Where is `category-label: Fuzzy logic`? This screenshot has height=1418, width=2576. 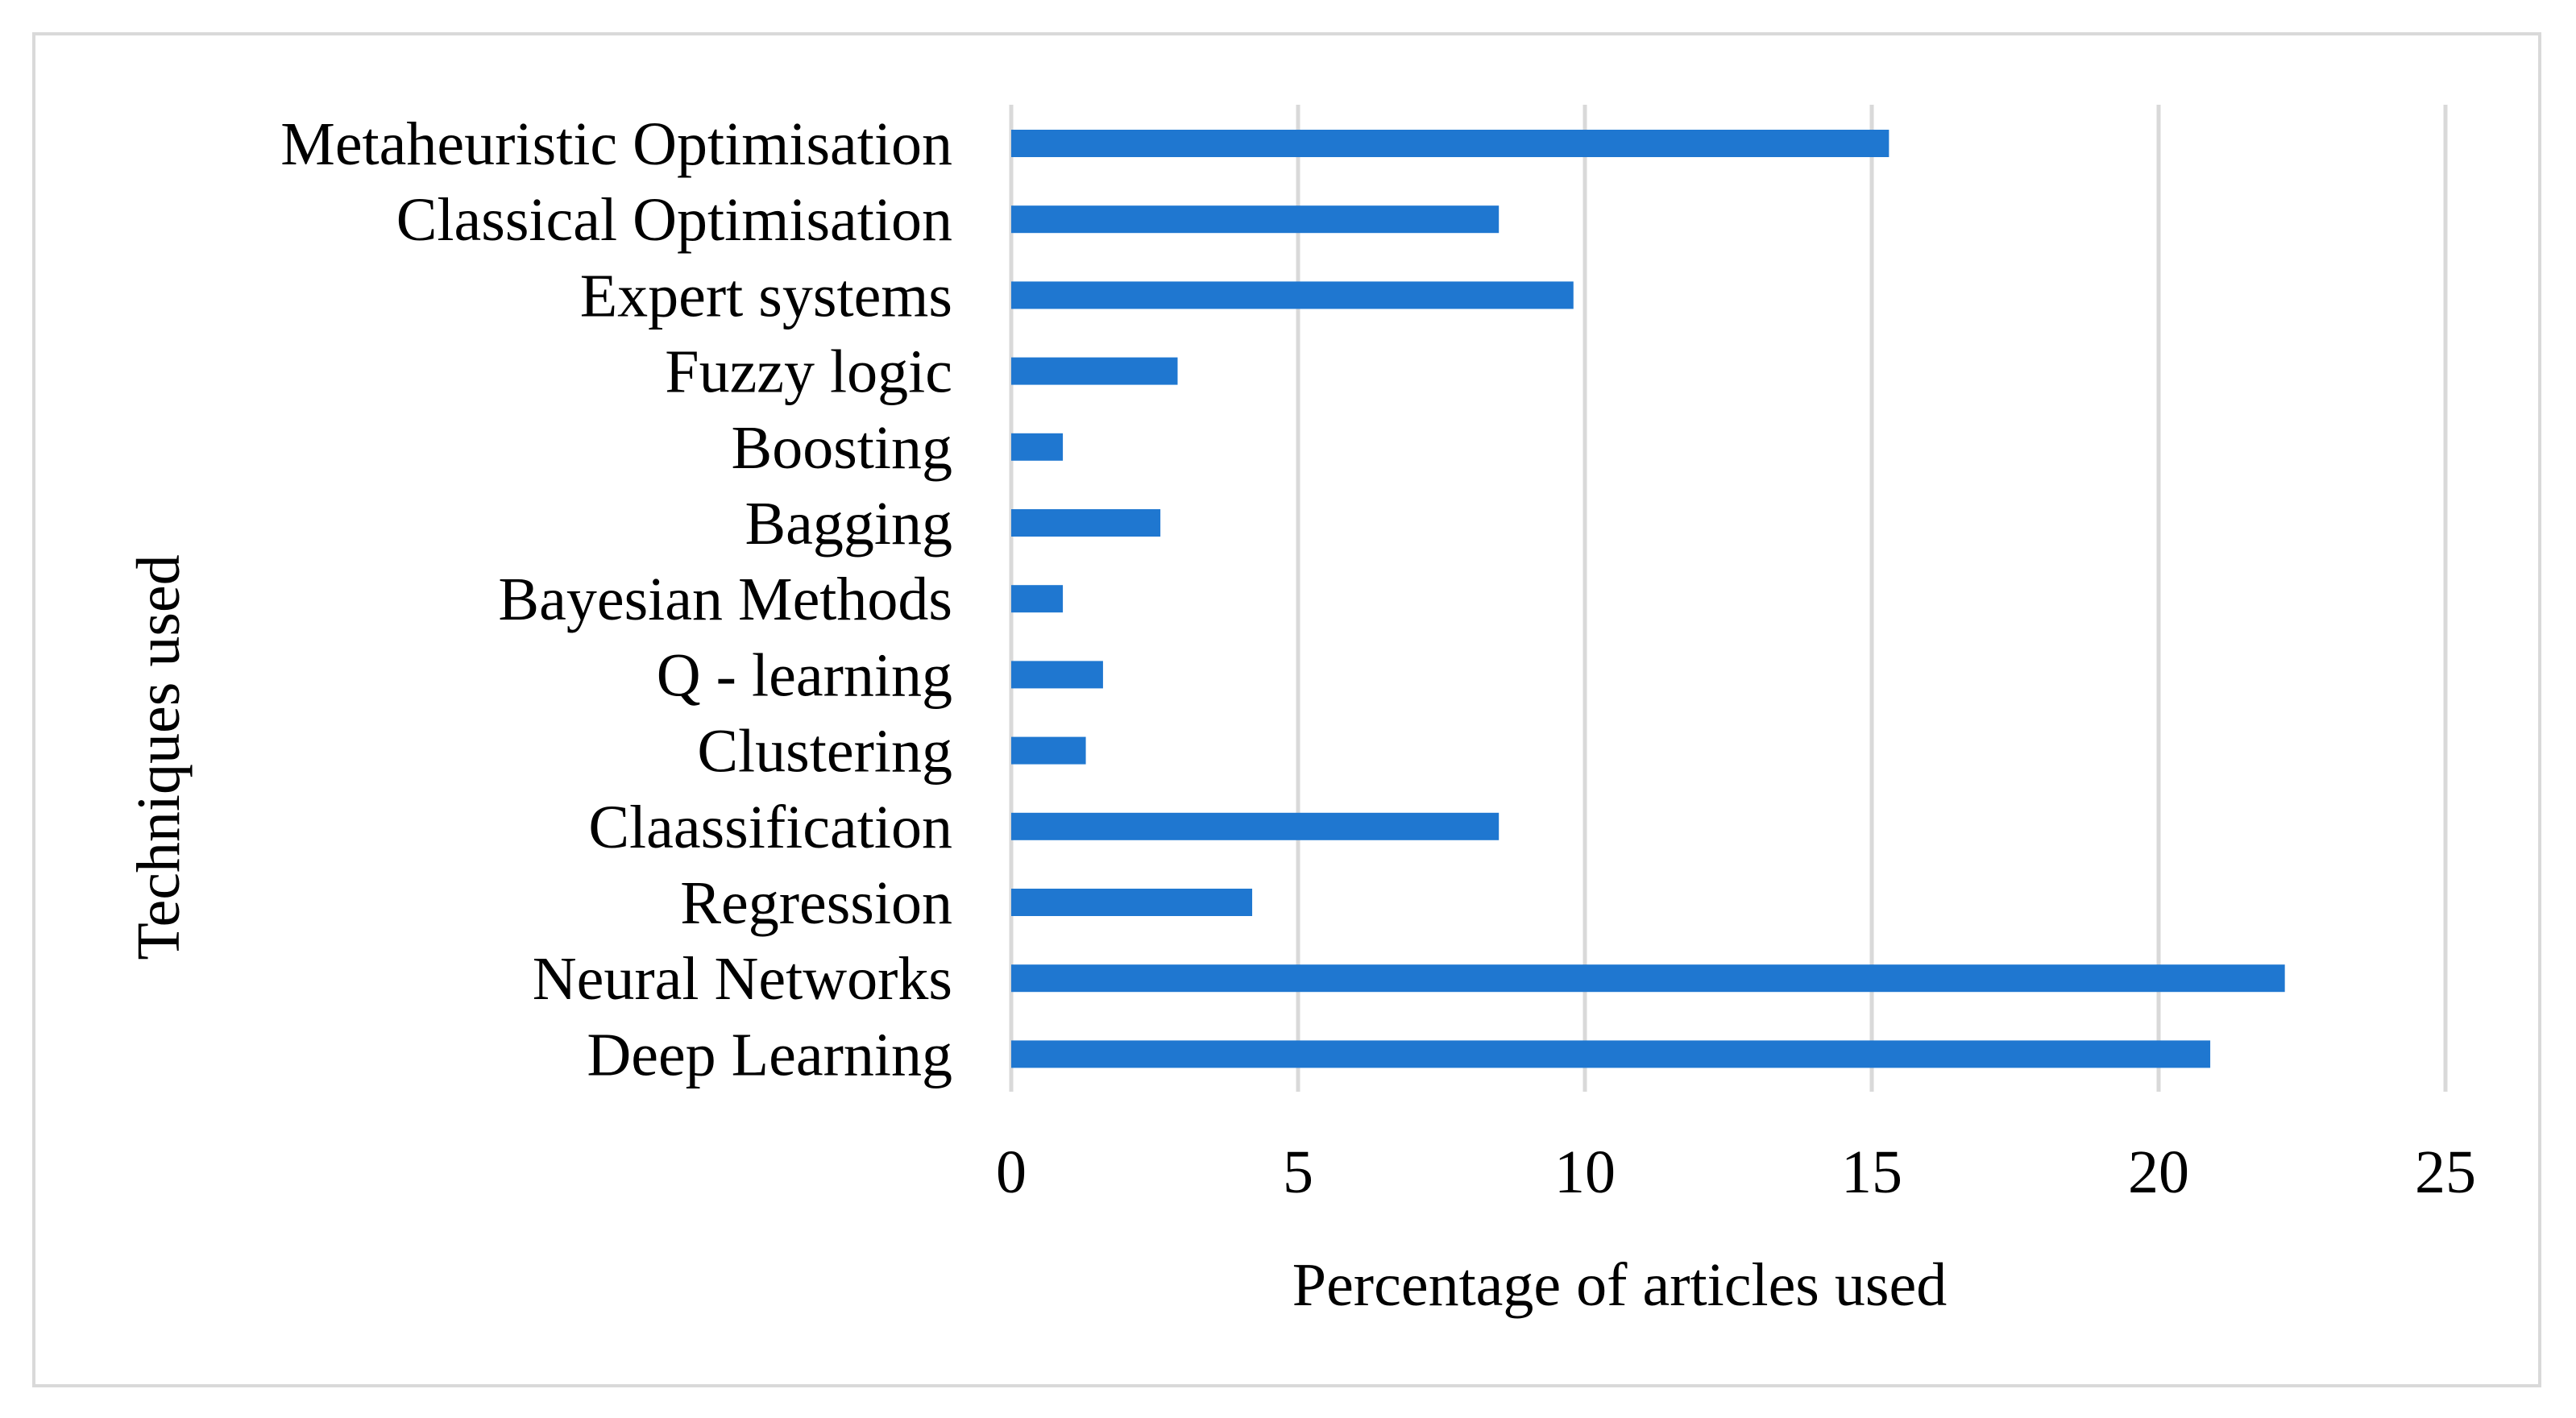 category-label: Fuzzy logic is located at coordinates (808, 372).